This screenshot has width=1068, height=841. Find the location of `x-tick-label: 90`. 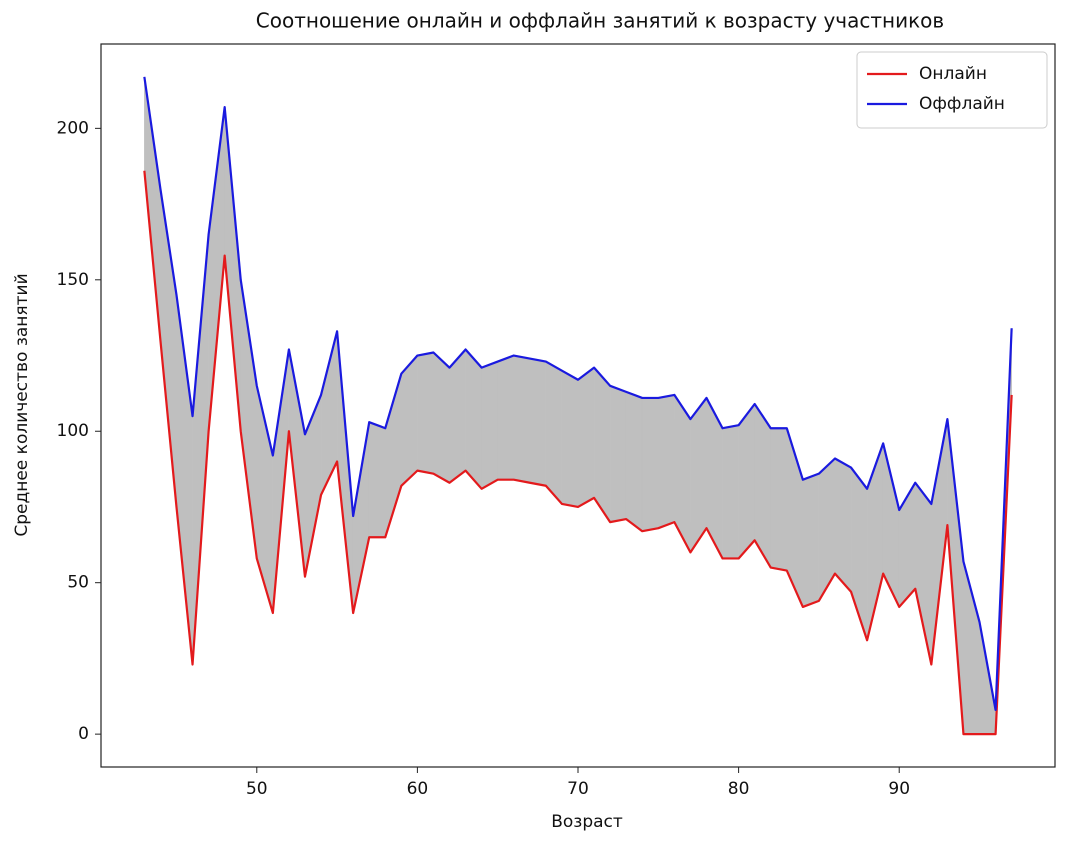

x-tick-label: 90 is located at coordinates (899, 789).